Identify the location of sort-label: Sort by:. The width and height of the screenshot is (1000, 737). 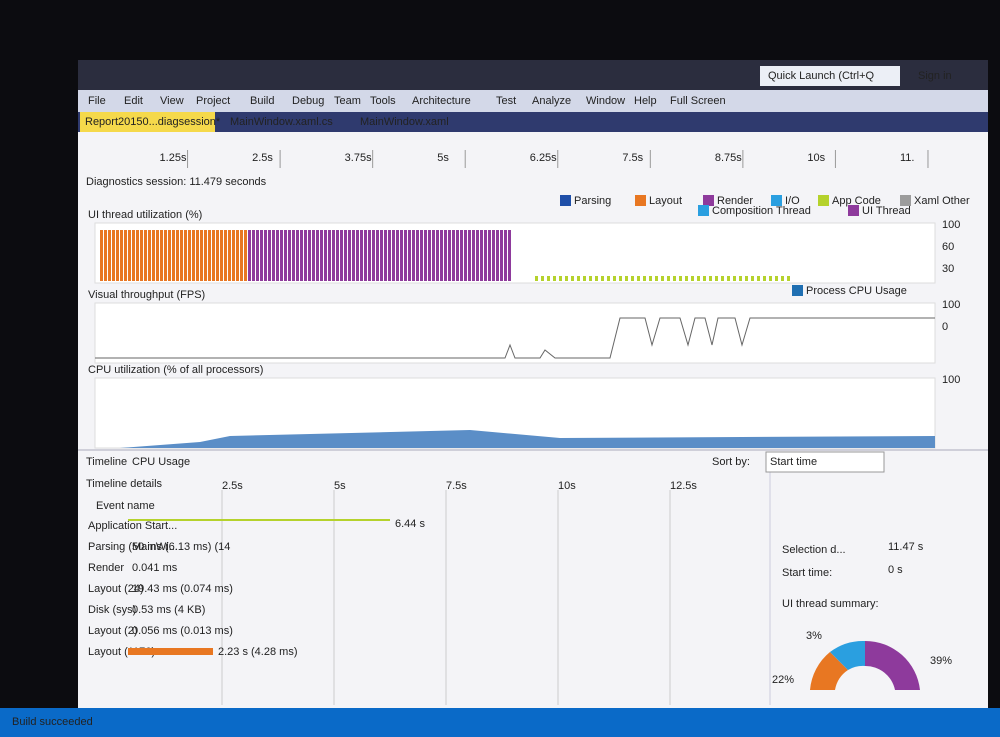
(731, 462).